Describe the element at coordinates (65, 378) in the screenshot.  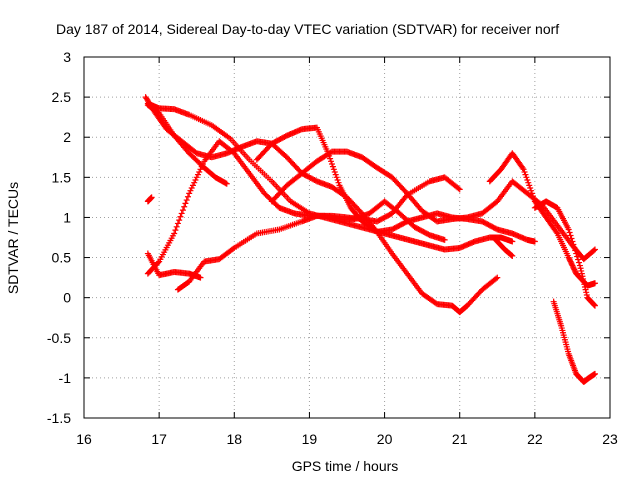
I see `y-tick-label: -1` at that location.